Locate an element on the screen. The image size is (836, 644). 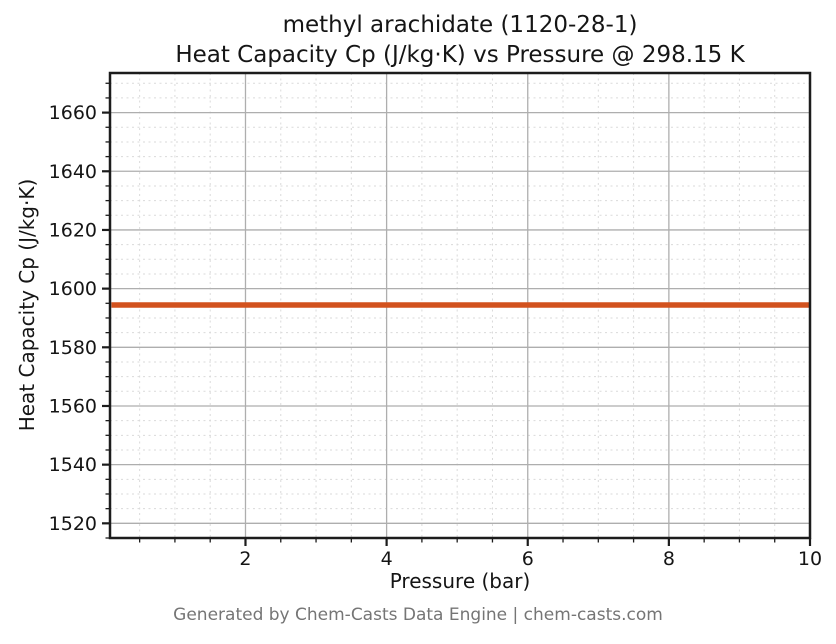
y-tick-label: 1540 is located at coordinates (73, 465).